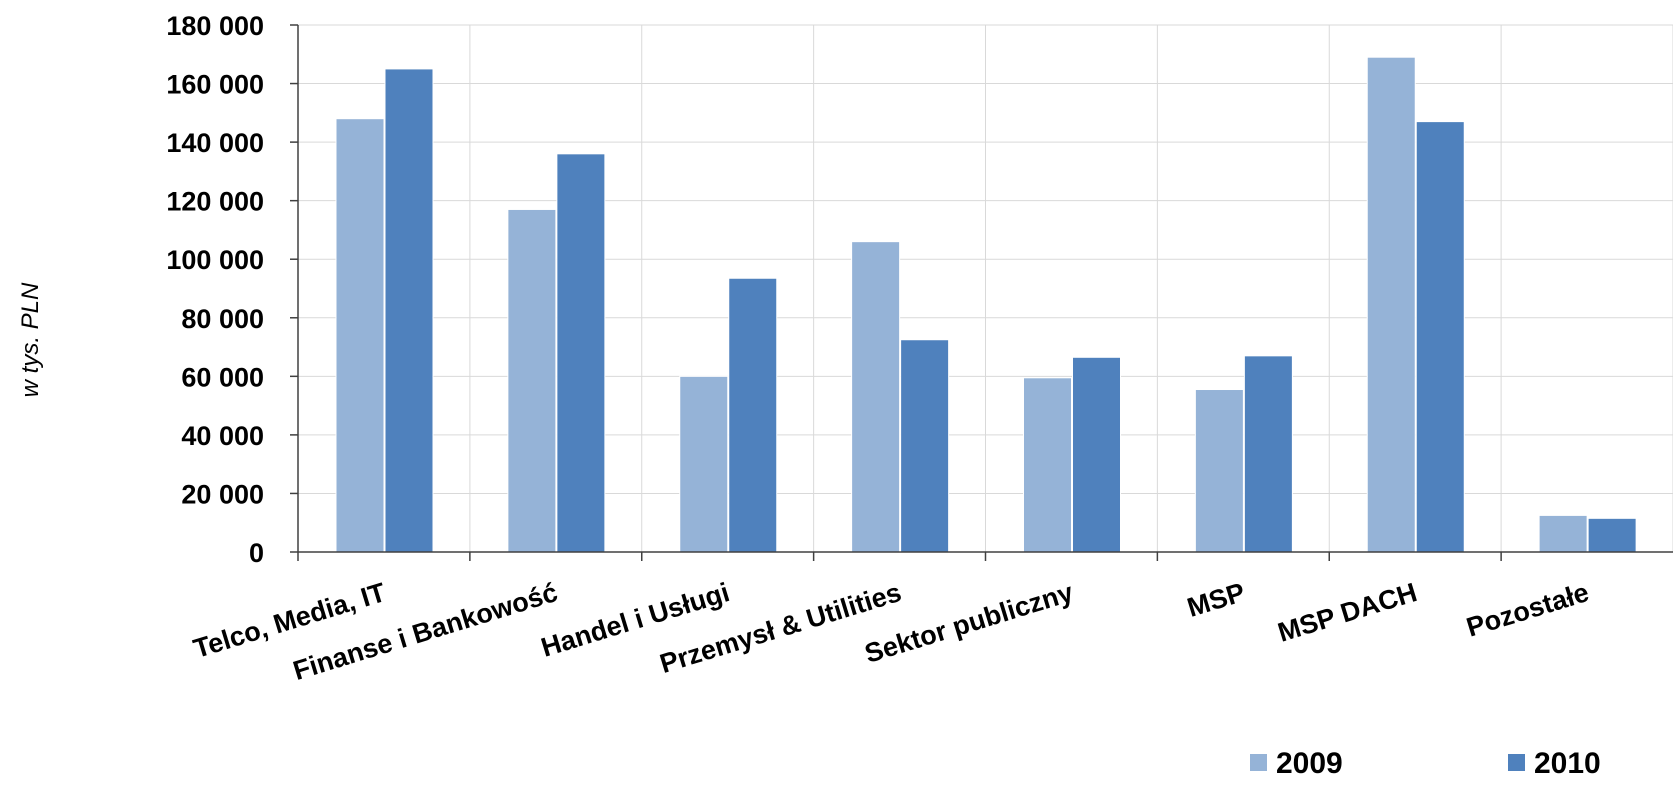 The height and width of the screenshot is (796, 1673). What do you see at coordinates (1309, 763) in the screenshot?
I see `legend-label-2009: 2009` at bounding box center [1309, 763].